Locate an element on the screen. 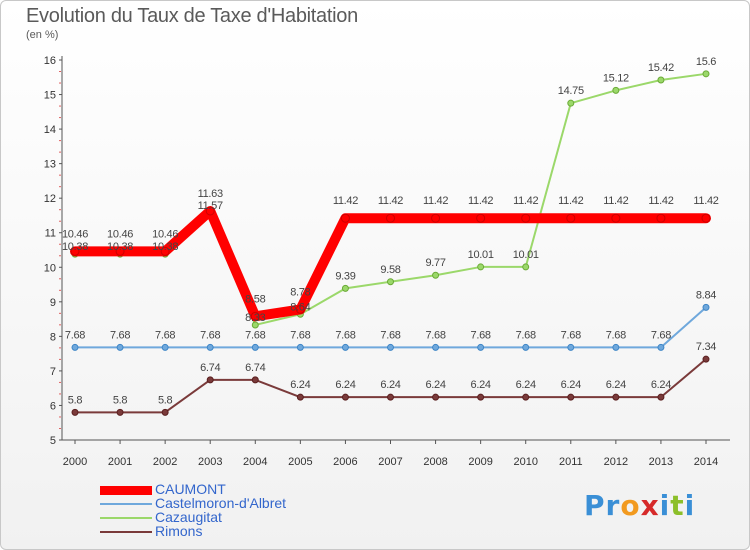 The height and width of the screenshot is (550, 750). y-tick-label: 6 is located at coordinates (53, 406).